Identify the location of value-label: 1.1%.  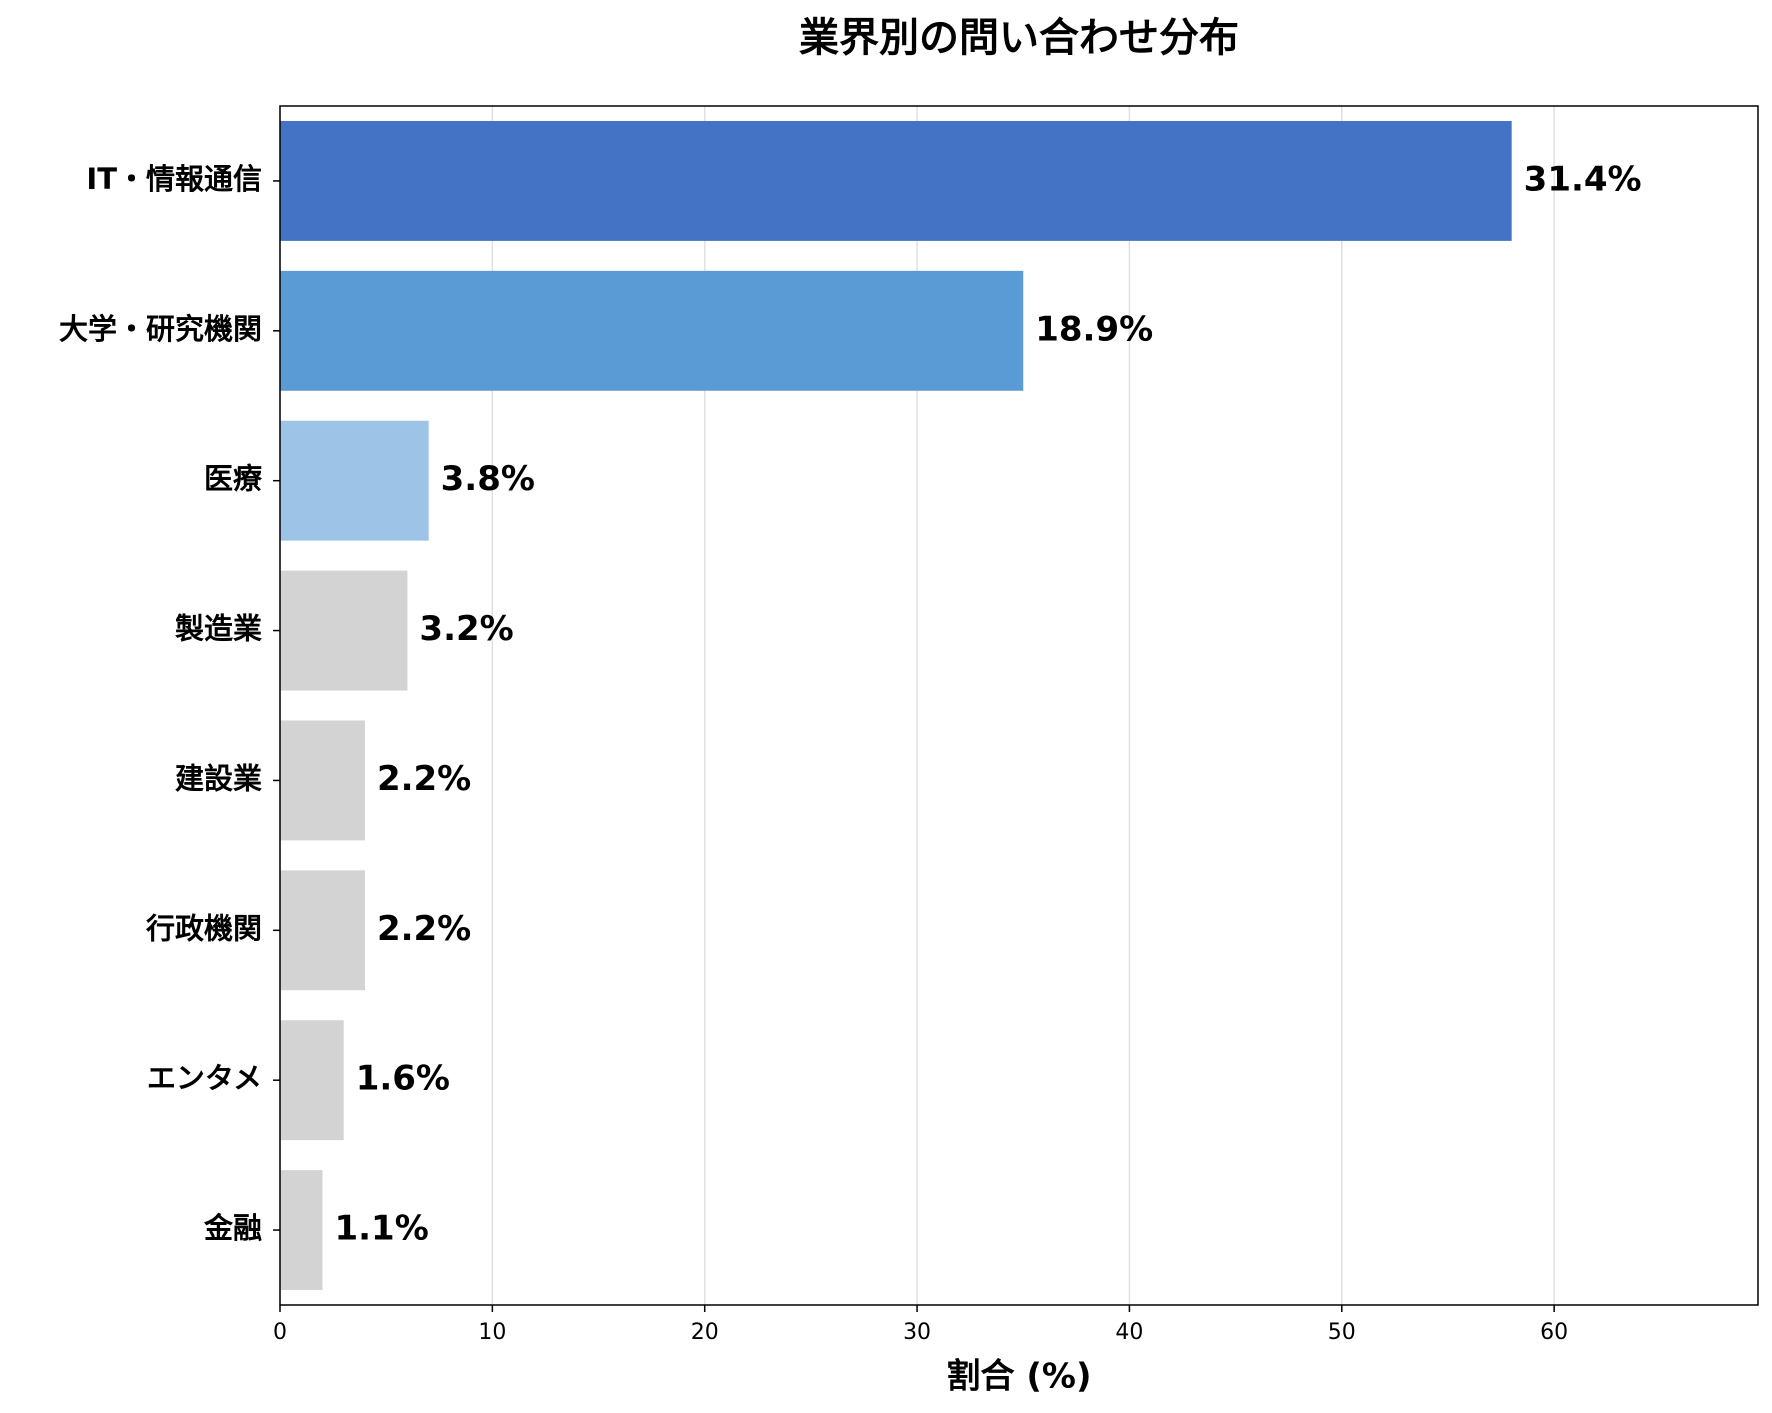
(381, 1229).